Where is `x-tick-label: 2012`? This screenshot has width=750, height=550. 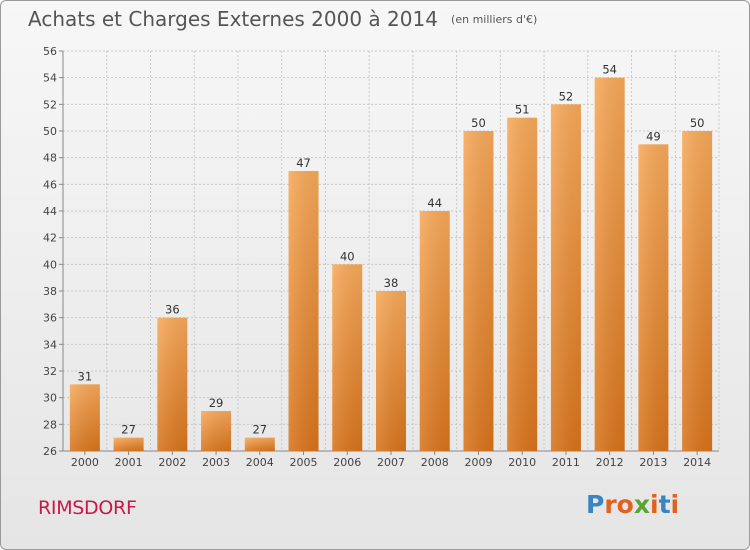
x-tick-label: 2012 is located at coordinates (610, 462).